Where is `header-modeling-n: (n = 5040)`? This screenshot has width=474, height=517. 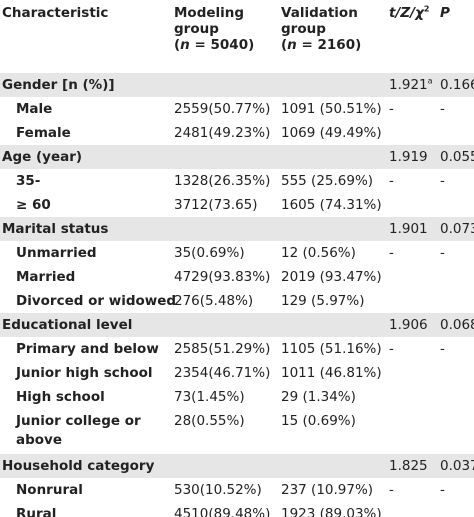 header-modeling-n: (n = 5040) is located at coordinates (214, 45).